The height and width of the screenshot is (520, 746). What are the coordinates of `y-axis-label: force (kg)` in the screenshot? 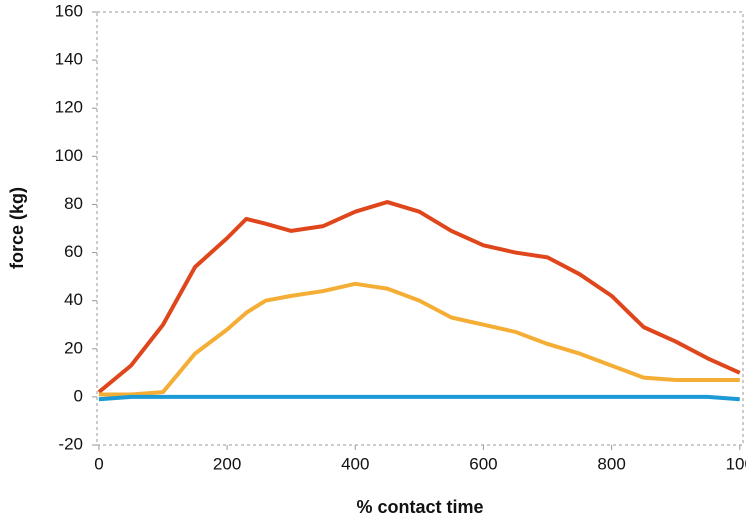 It's located at (17, 228).